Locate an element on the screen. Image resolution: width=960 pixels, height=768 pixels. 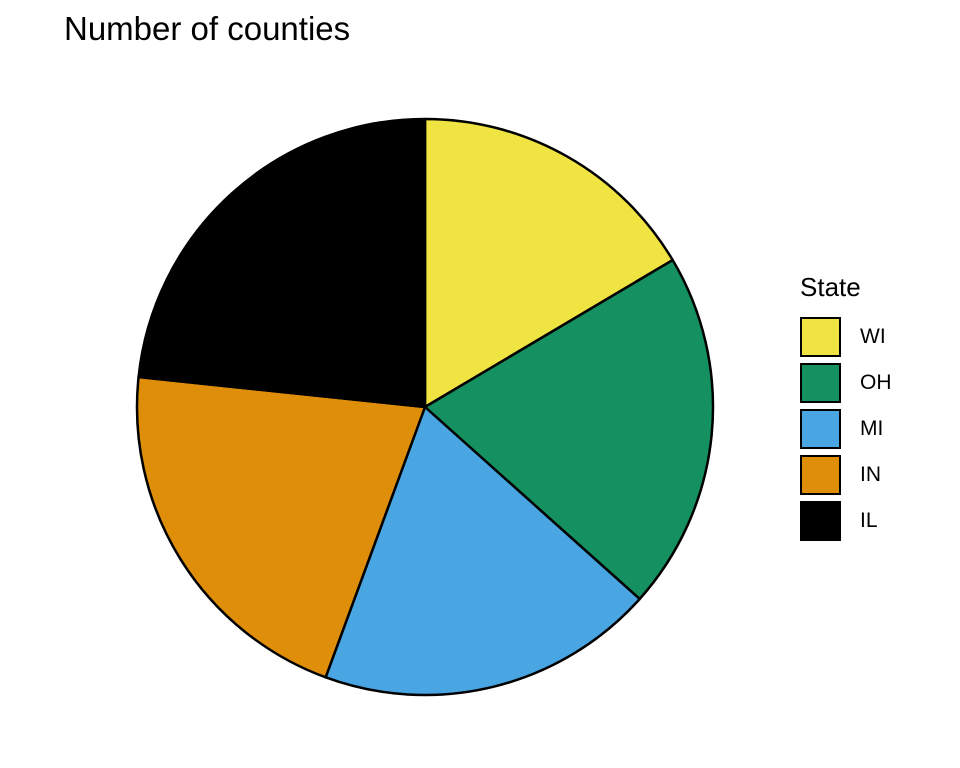
legend-label-mi: MI is located at coordinates (872, 428).